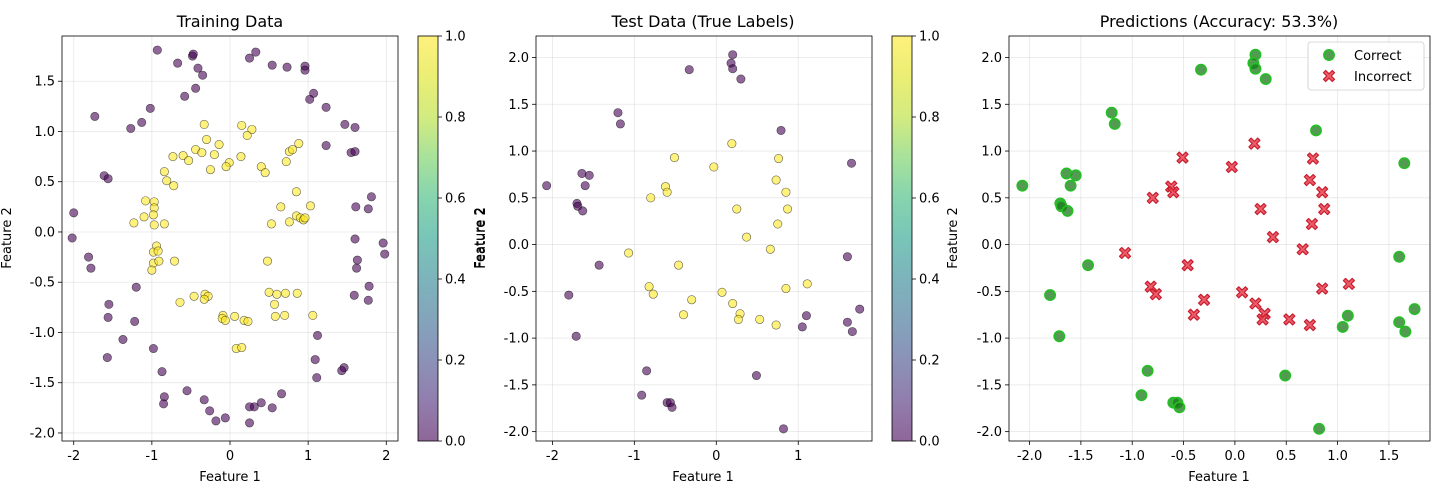 The height and width of the screenshot is (500, 1440). Describe the element at coordinates (46, 258) in the screenshot. I see `y-ticks: -2.0 -1.5 -1.0 -0.5 0.0 0.5 1.0 1.5` at that location.